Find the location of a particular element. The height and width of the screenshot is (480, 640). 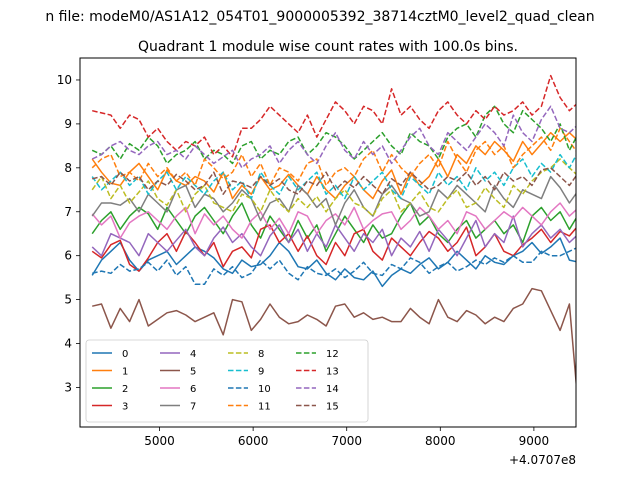

y-tick-label: 5 is located at coordinates (68, 300).